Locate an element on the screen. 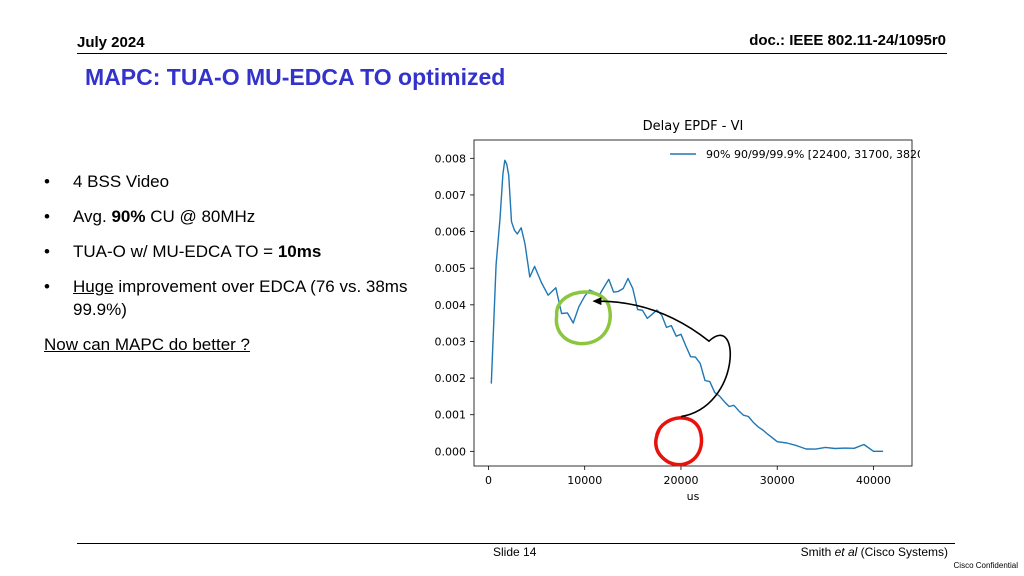 The height and width of the screenshot is (576, 1024). header-divider is located at coordinates (512, 53).